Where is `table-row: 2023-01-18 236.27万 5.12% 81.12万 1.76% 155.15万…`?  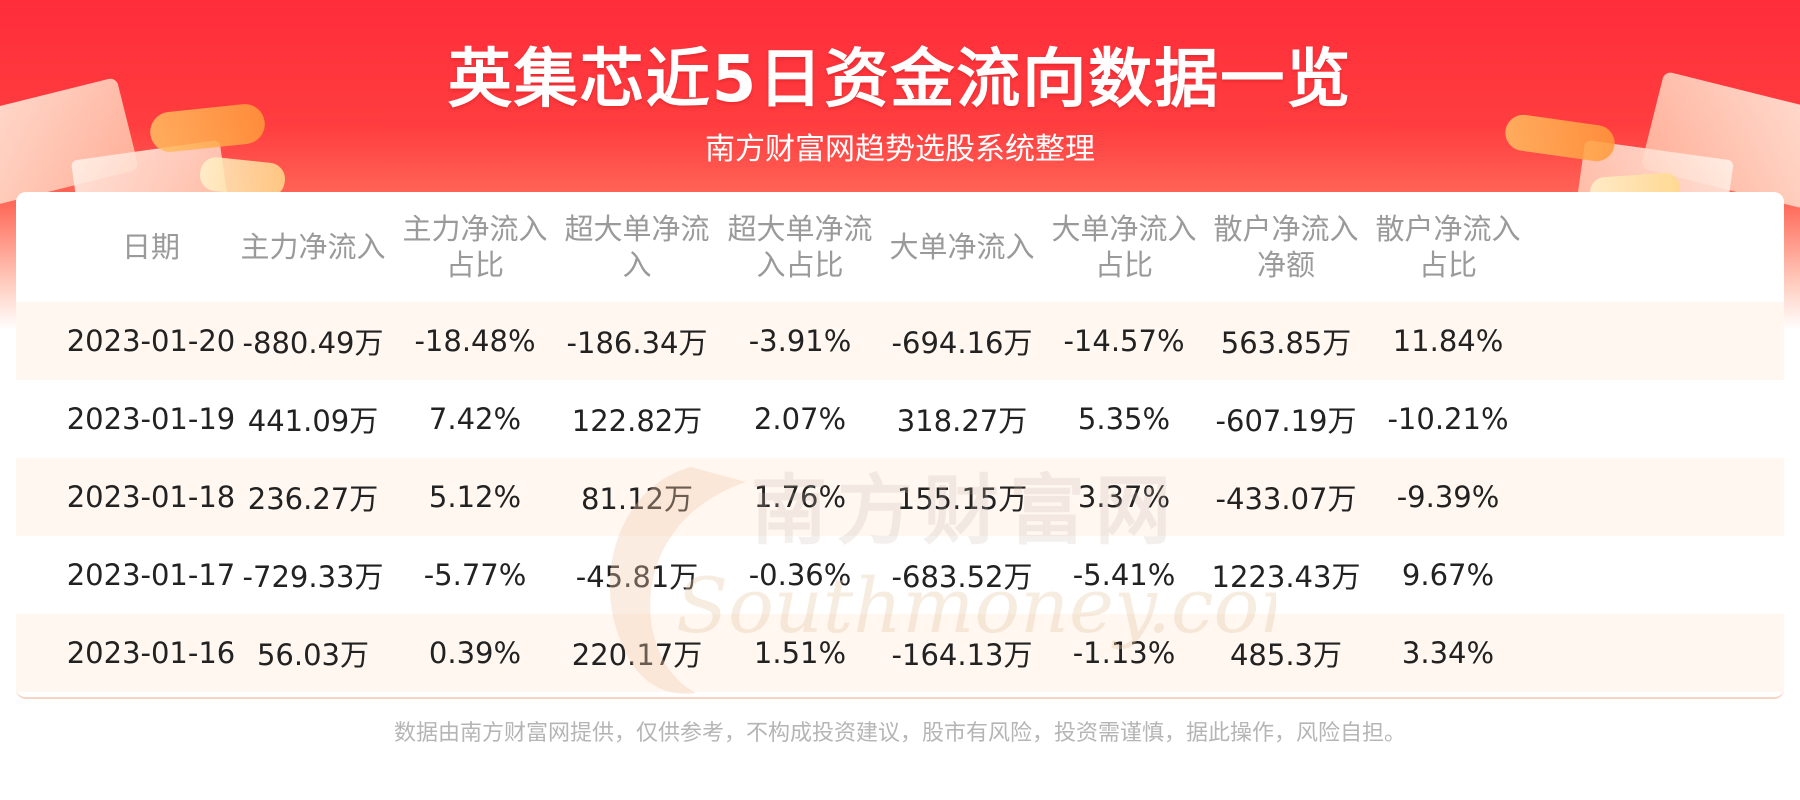 table-row: 2023-01-18 236.27万 5.12% 81.12万 1.76% 155.15万… is located at coordinates (900, 497).